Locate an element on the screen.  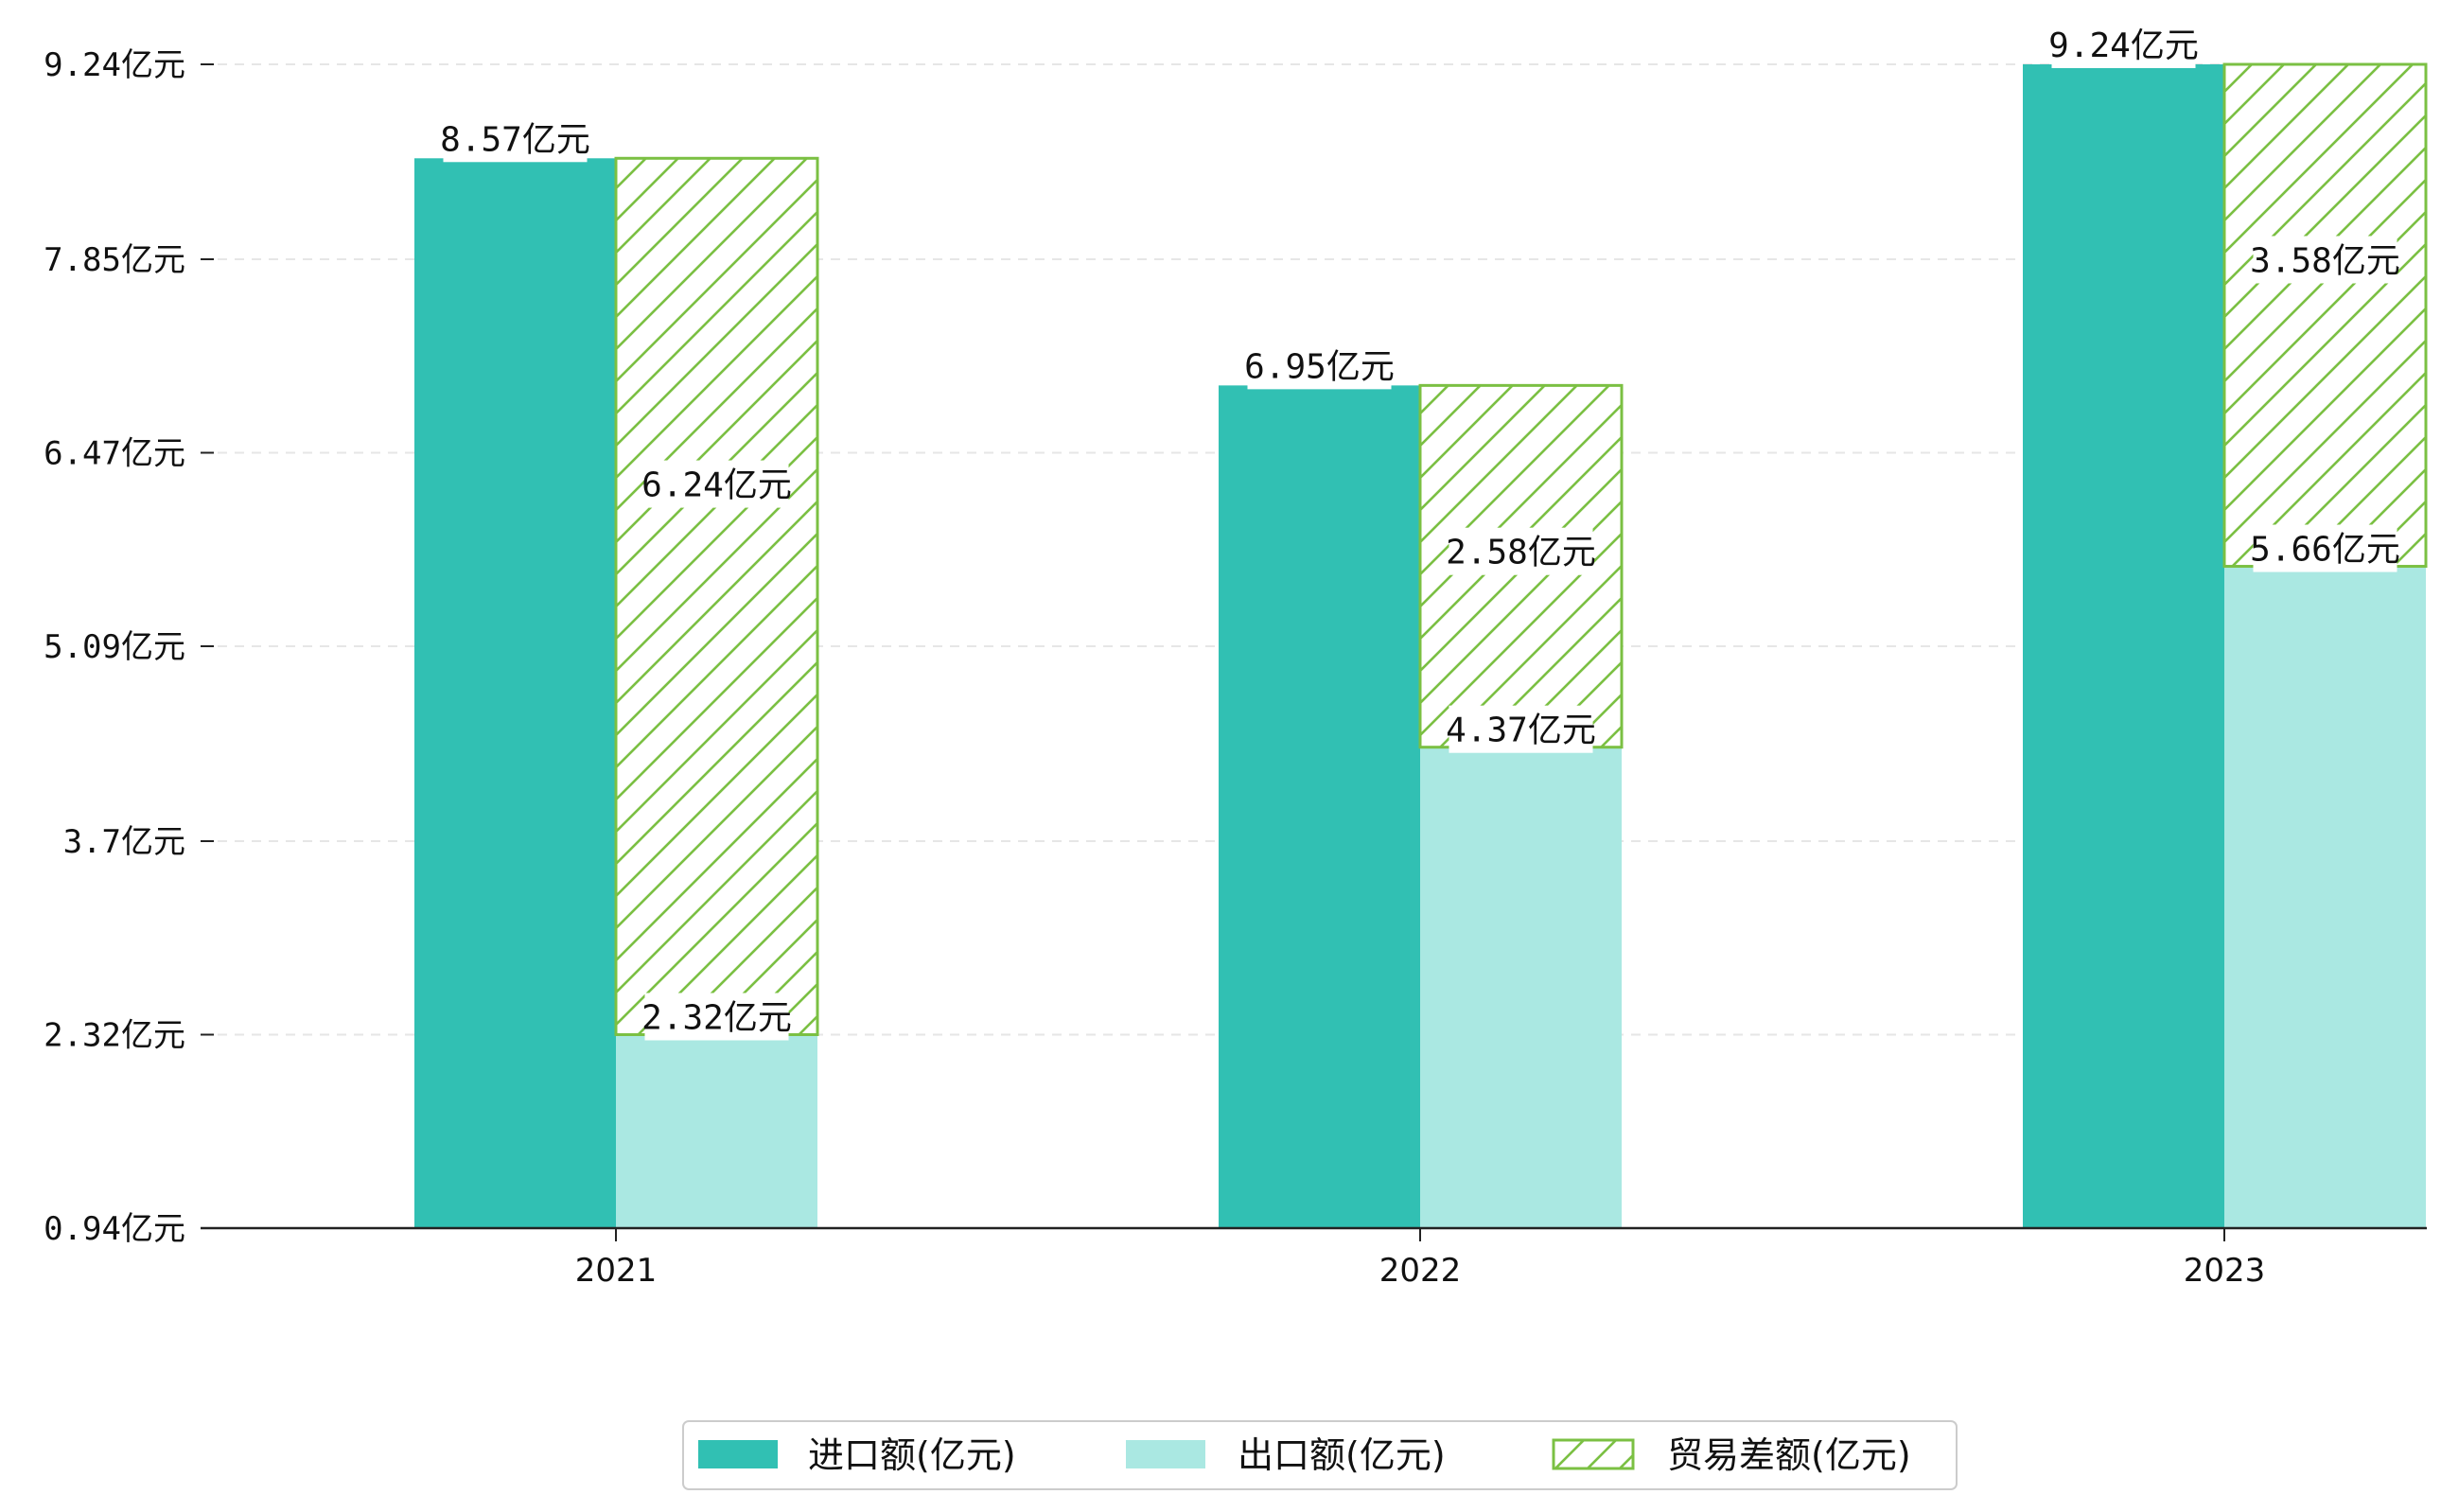
legend: 进口额(亿元) 出口额(亿元) 贸易差额(亿元) is located at coordinates (1320, 1455).